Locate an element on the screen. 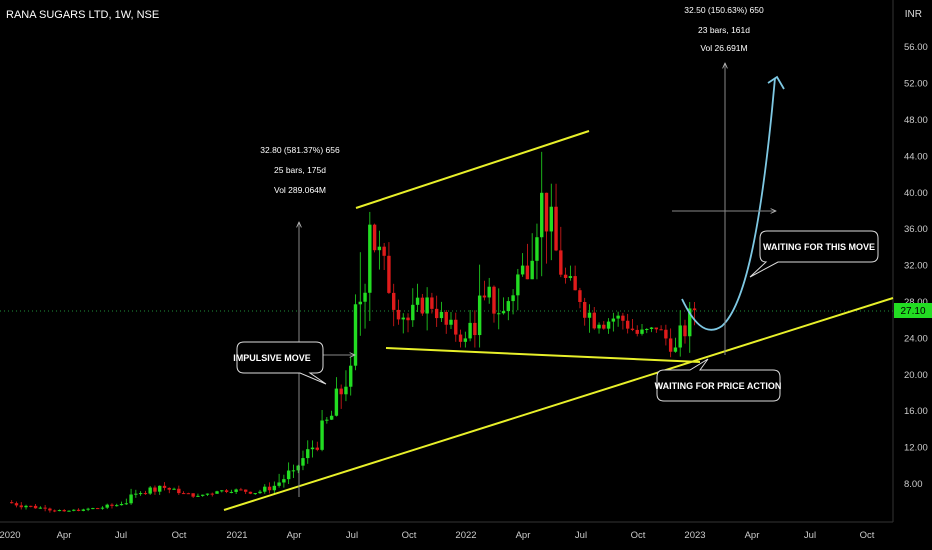 The width and height of the screenshot is (932, 550). symbol-title: RANA SUGARS LTD, 1W, NSE is located at coordinates (83, 15).